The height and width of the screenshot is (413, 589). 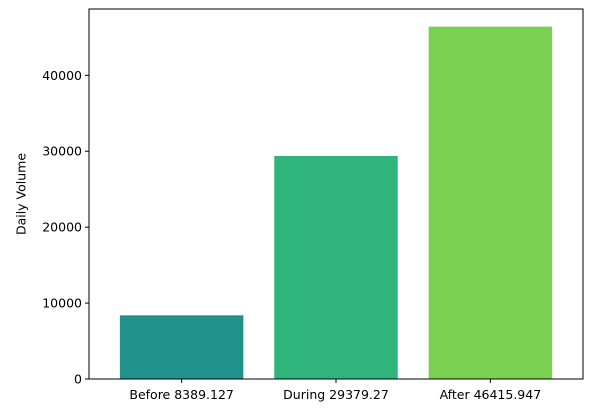 I want to click on x-tick-label: After 46415.947, so click(x=491, y=394).